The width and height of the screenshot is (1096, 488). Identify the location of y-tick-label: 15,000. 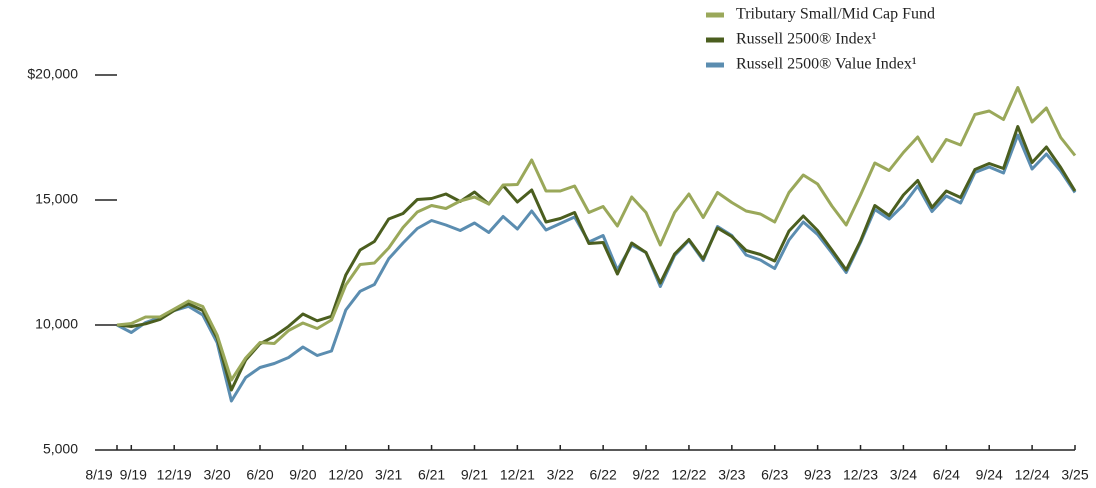
(56, 199).